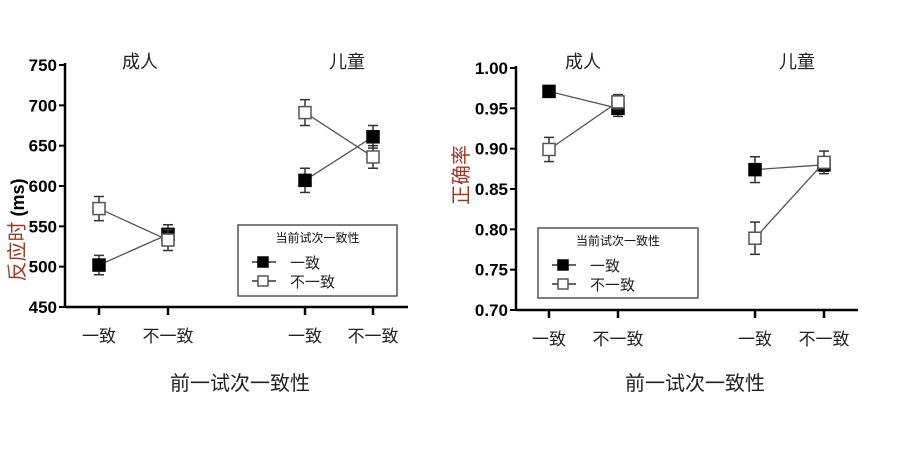 This screenshot has height=467, width=909. I want to click on y-tick-label: 450, so click(43, 307).